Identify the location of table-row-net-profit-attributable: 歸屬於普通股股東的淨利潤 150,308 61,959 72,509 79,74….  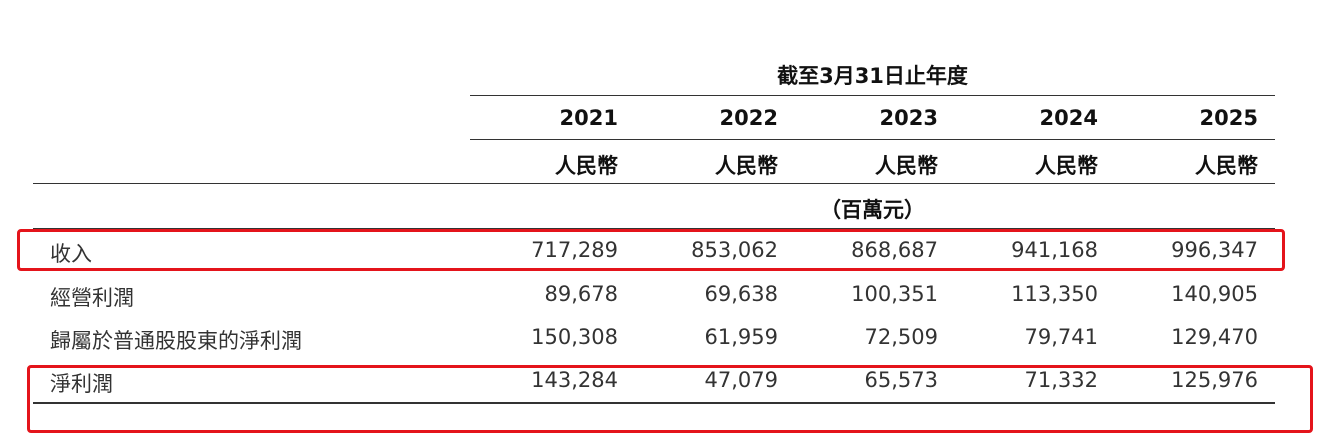
(665, 339).